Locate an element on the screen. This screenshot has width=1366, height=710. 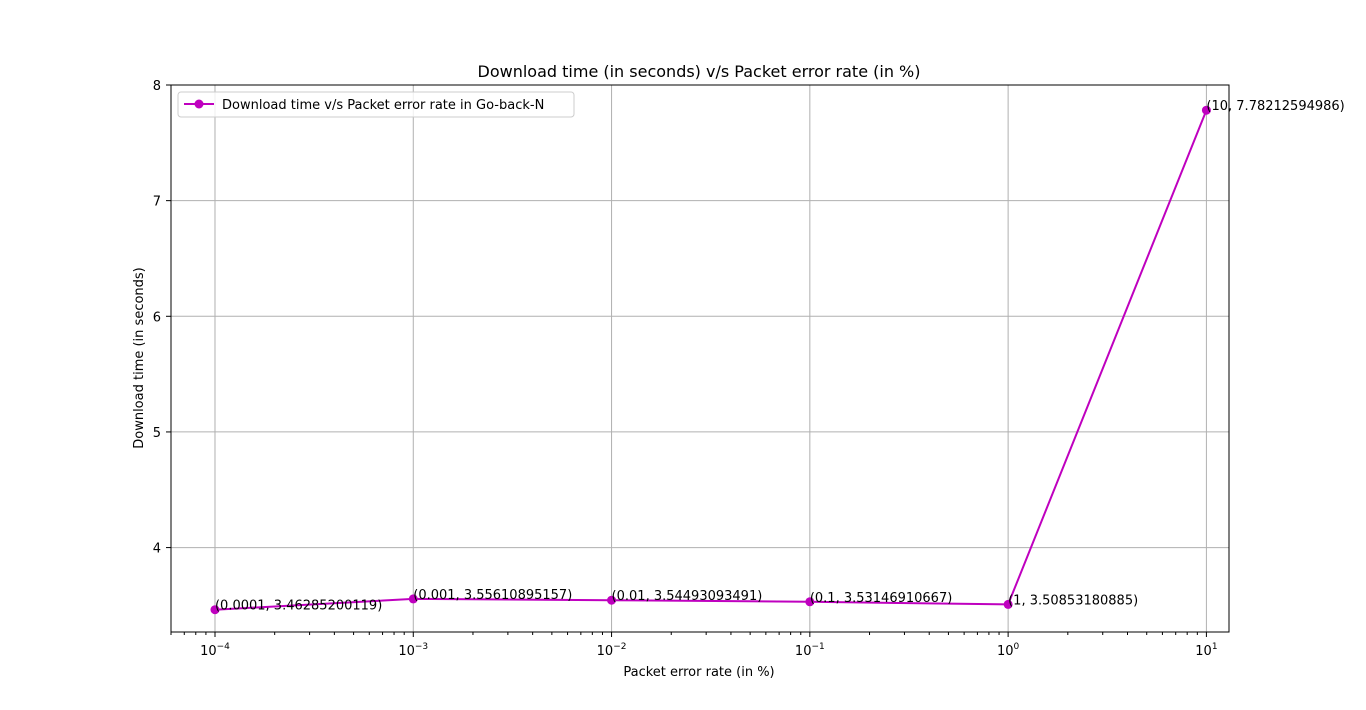
x-tick-label-exponent: 1 is located at coordinates (1215, 647).